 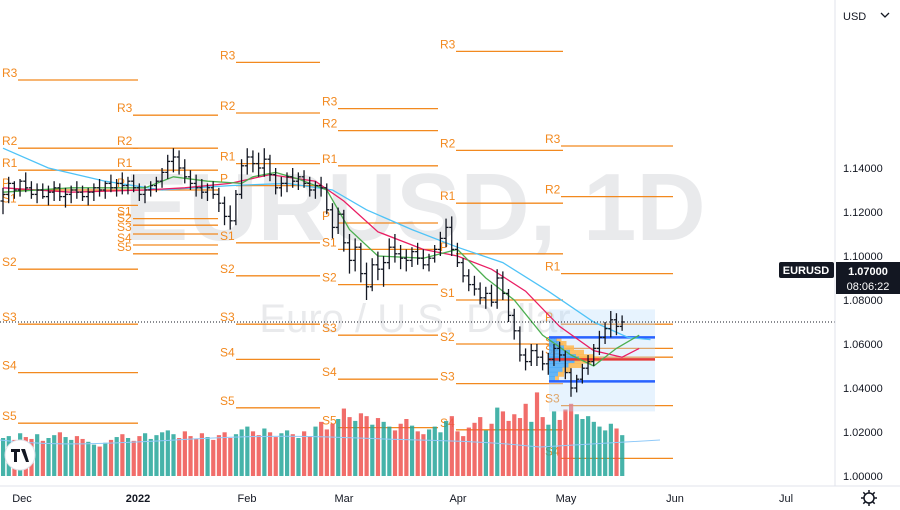 What do you see at coordinates (227, 401) in the screenshot?
I see `pivot-label: S5` at bounding box center [227, 401].